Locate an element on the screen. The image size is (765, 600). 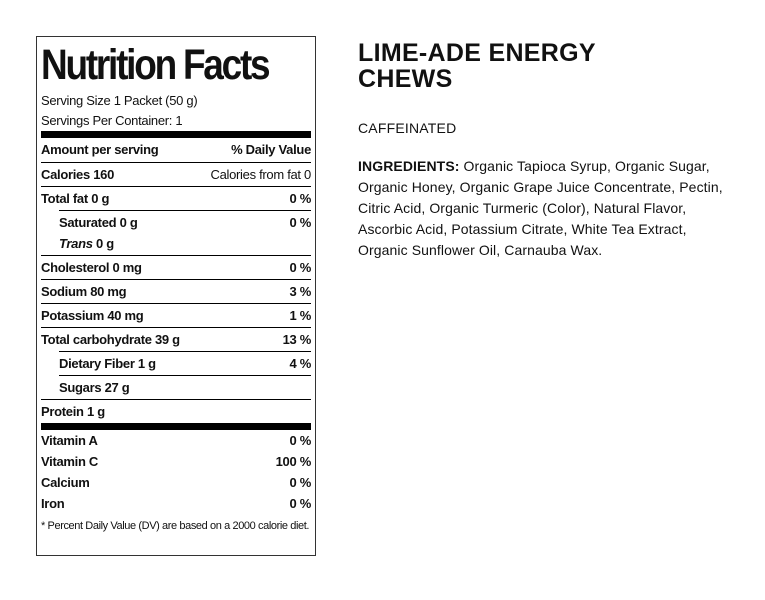
nutrient-amount: 27 g is located at coordinates (117, 387).